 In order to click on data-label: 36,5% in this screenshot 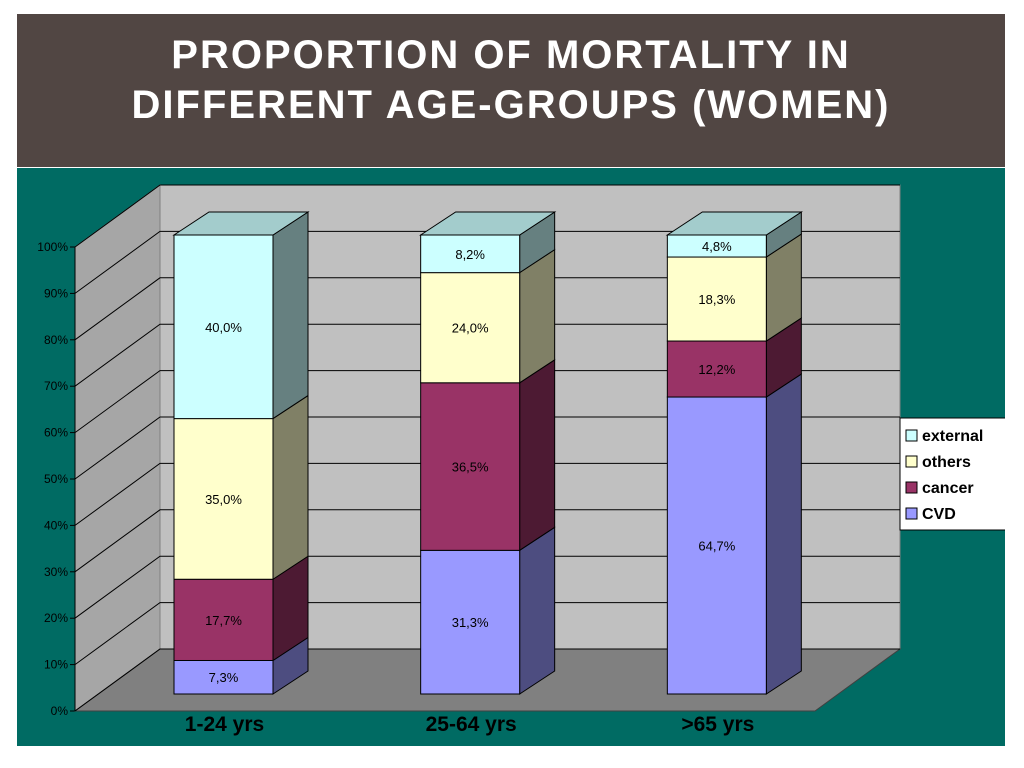, I will do `click(470, 467)`.